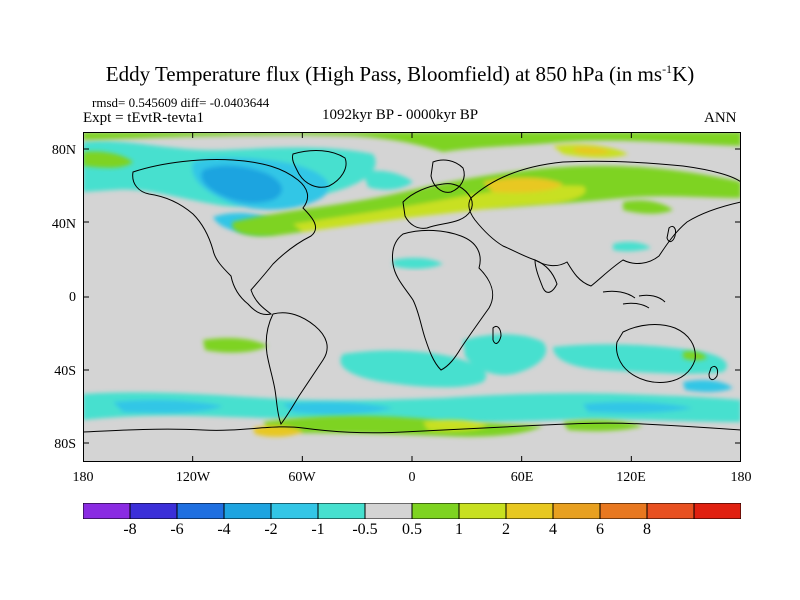  What do you see at coordinates (522, 255) in the screenshot?
I see `tropical-patches` at bounding box center [522, 255].